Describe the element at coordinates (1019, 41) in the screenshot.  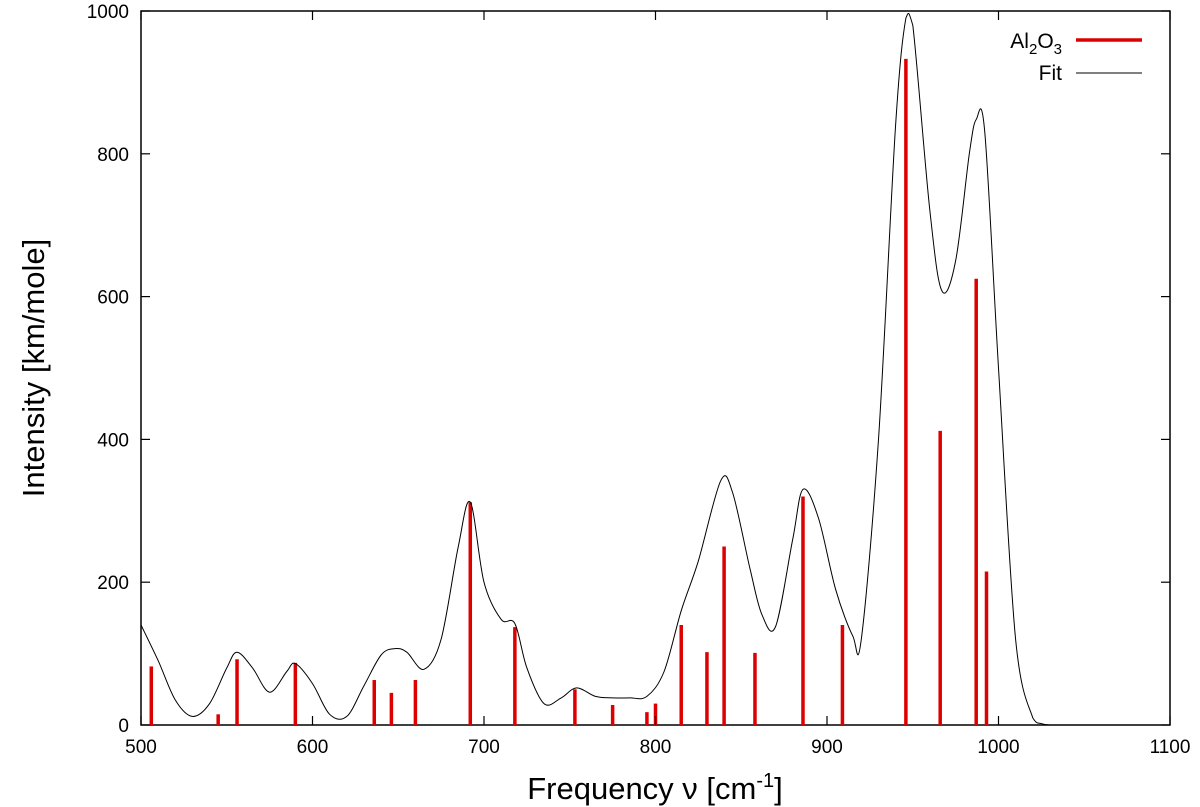
I see `legend-label-al2o3-a: Al` at that location.